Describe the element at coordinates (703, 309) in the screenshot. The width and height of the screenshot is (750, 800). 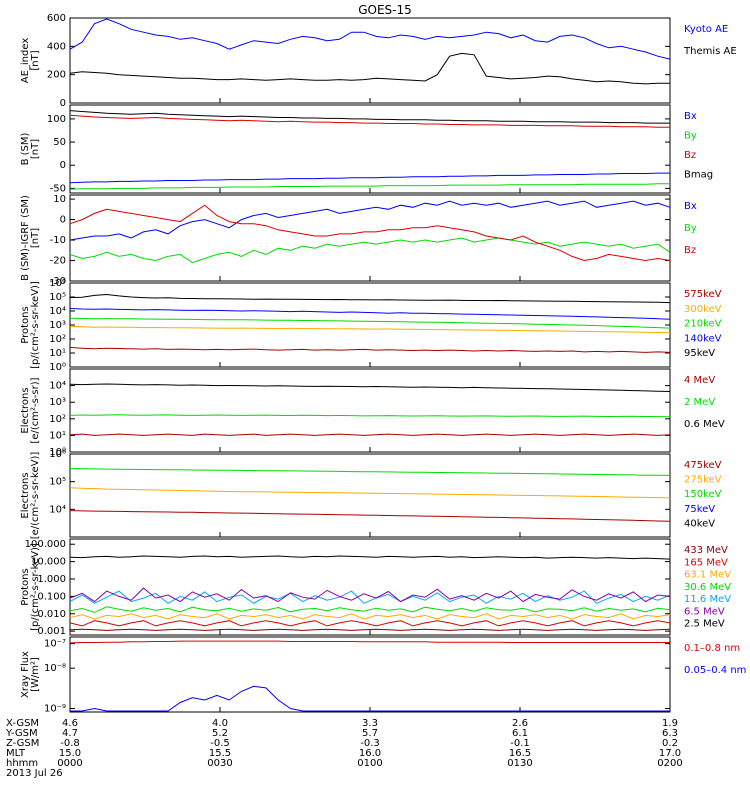
I see `legend-entry: 300keV` at that location.